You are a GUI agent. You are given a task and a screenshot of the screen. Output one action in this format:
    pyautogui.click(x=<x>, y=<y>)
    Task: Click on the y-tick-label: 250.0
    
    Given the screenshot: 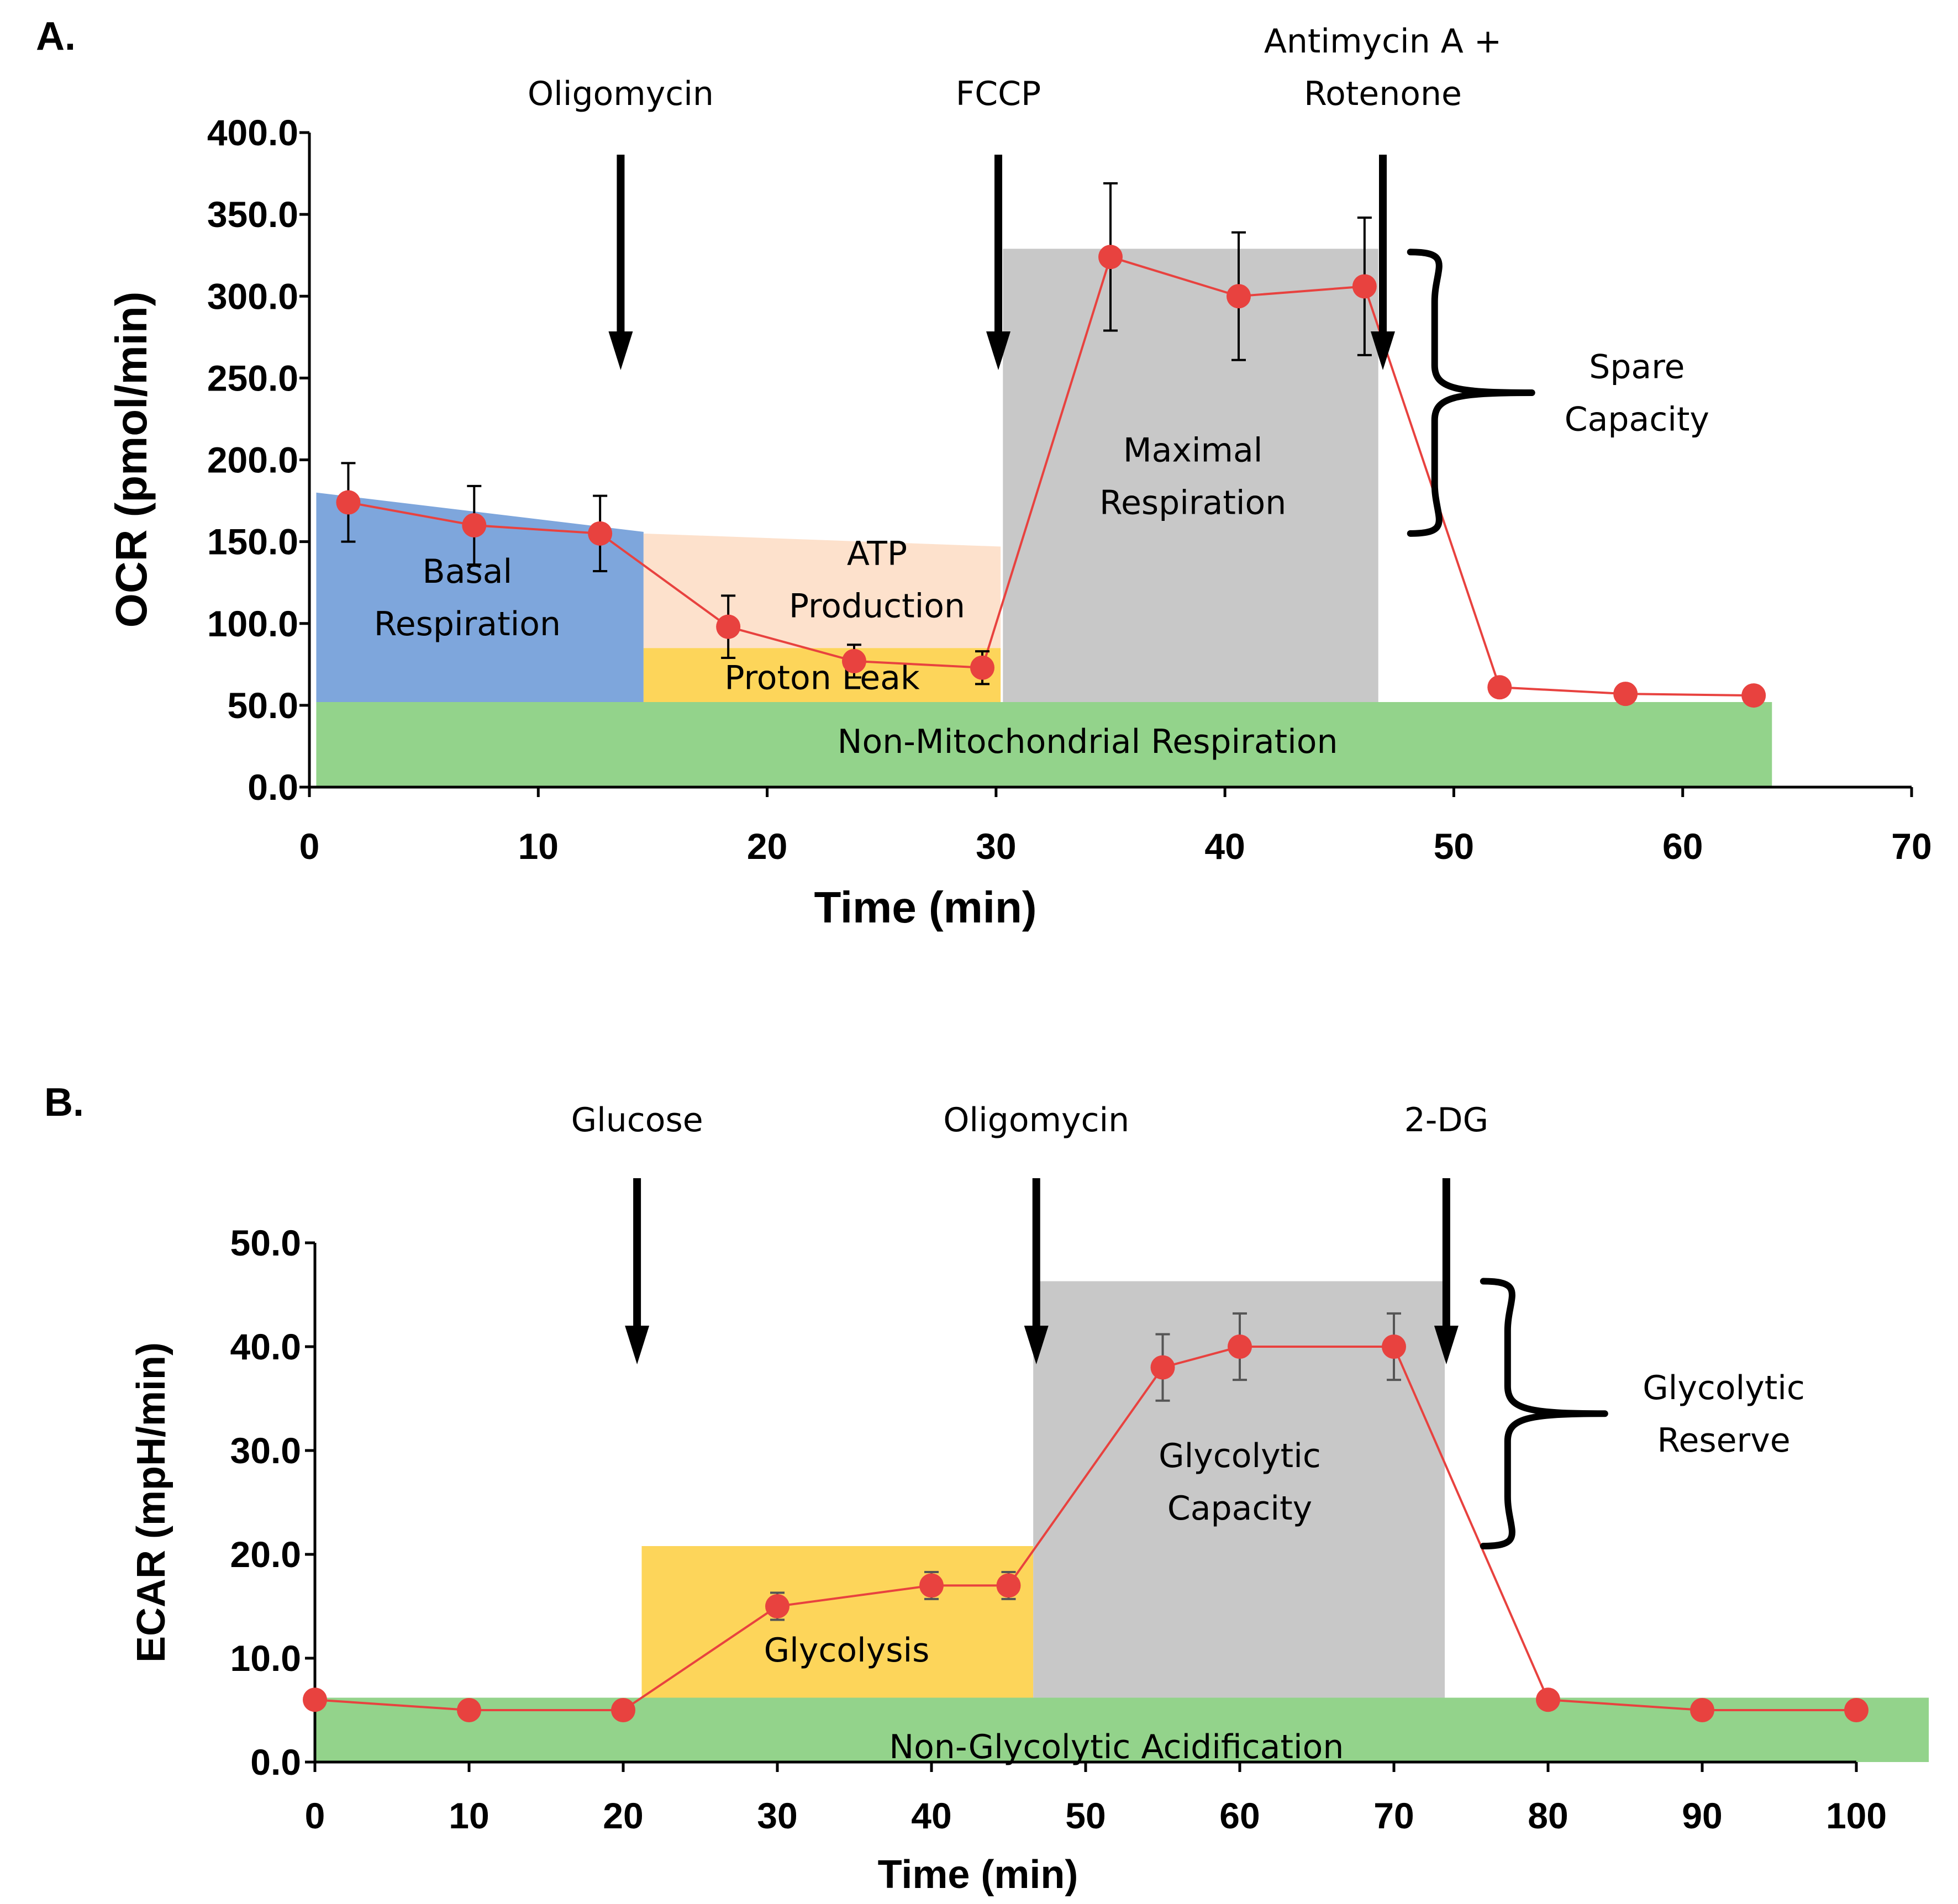 What is the action you would take?
    pyautogui.click(x=252, y=377)
    